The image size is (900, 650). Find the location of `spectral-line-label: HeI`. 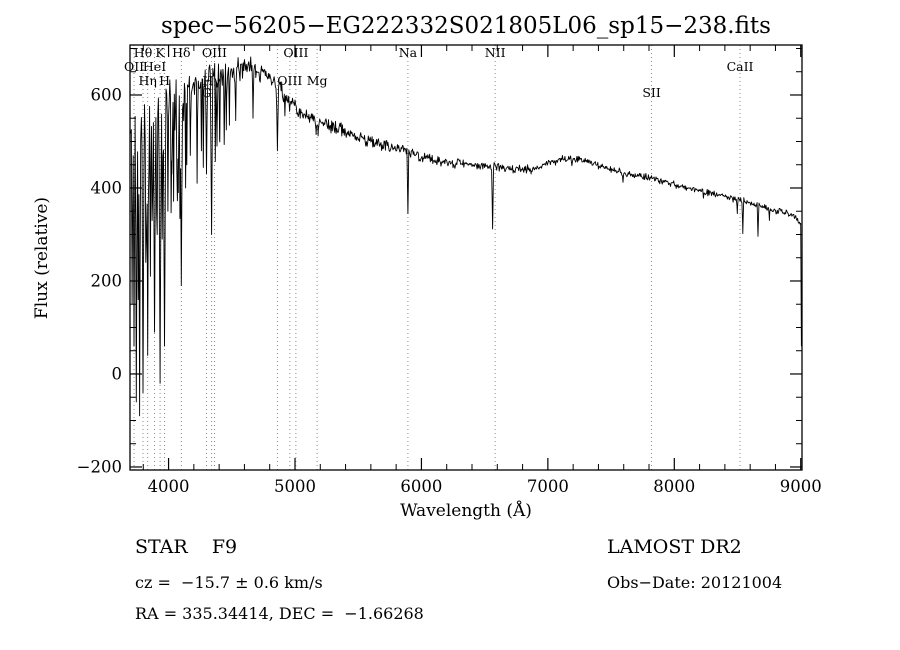

spectral-line-label: HeI is located at coordinates (154, 66).